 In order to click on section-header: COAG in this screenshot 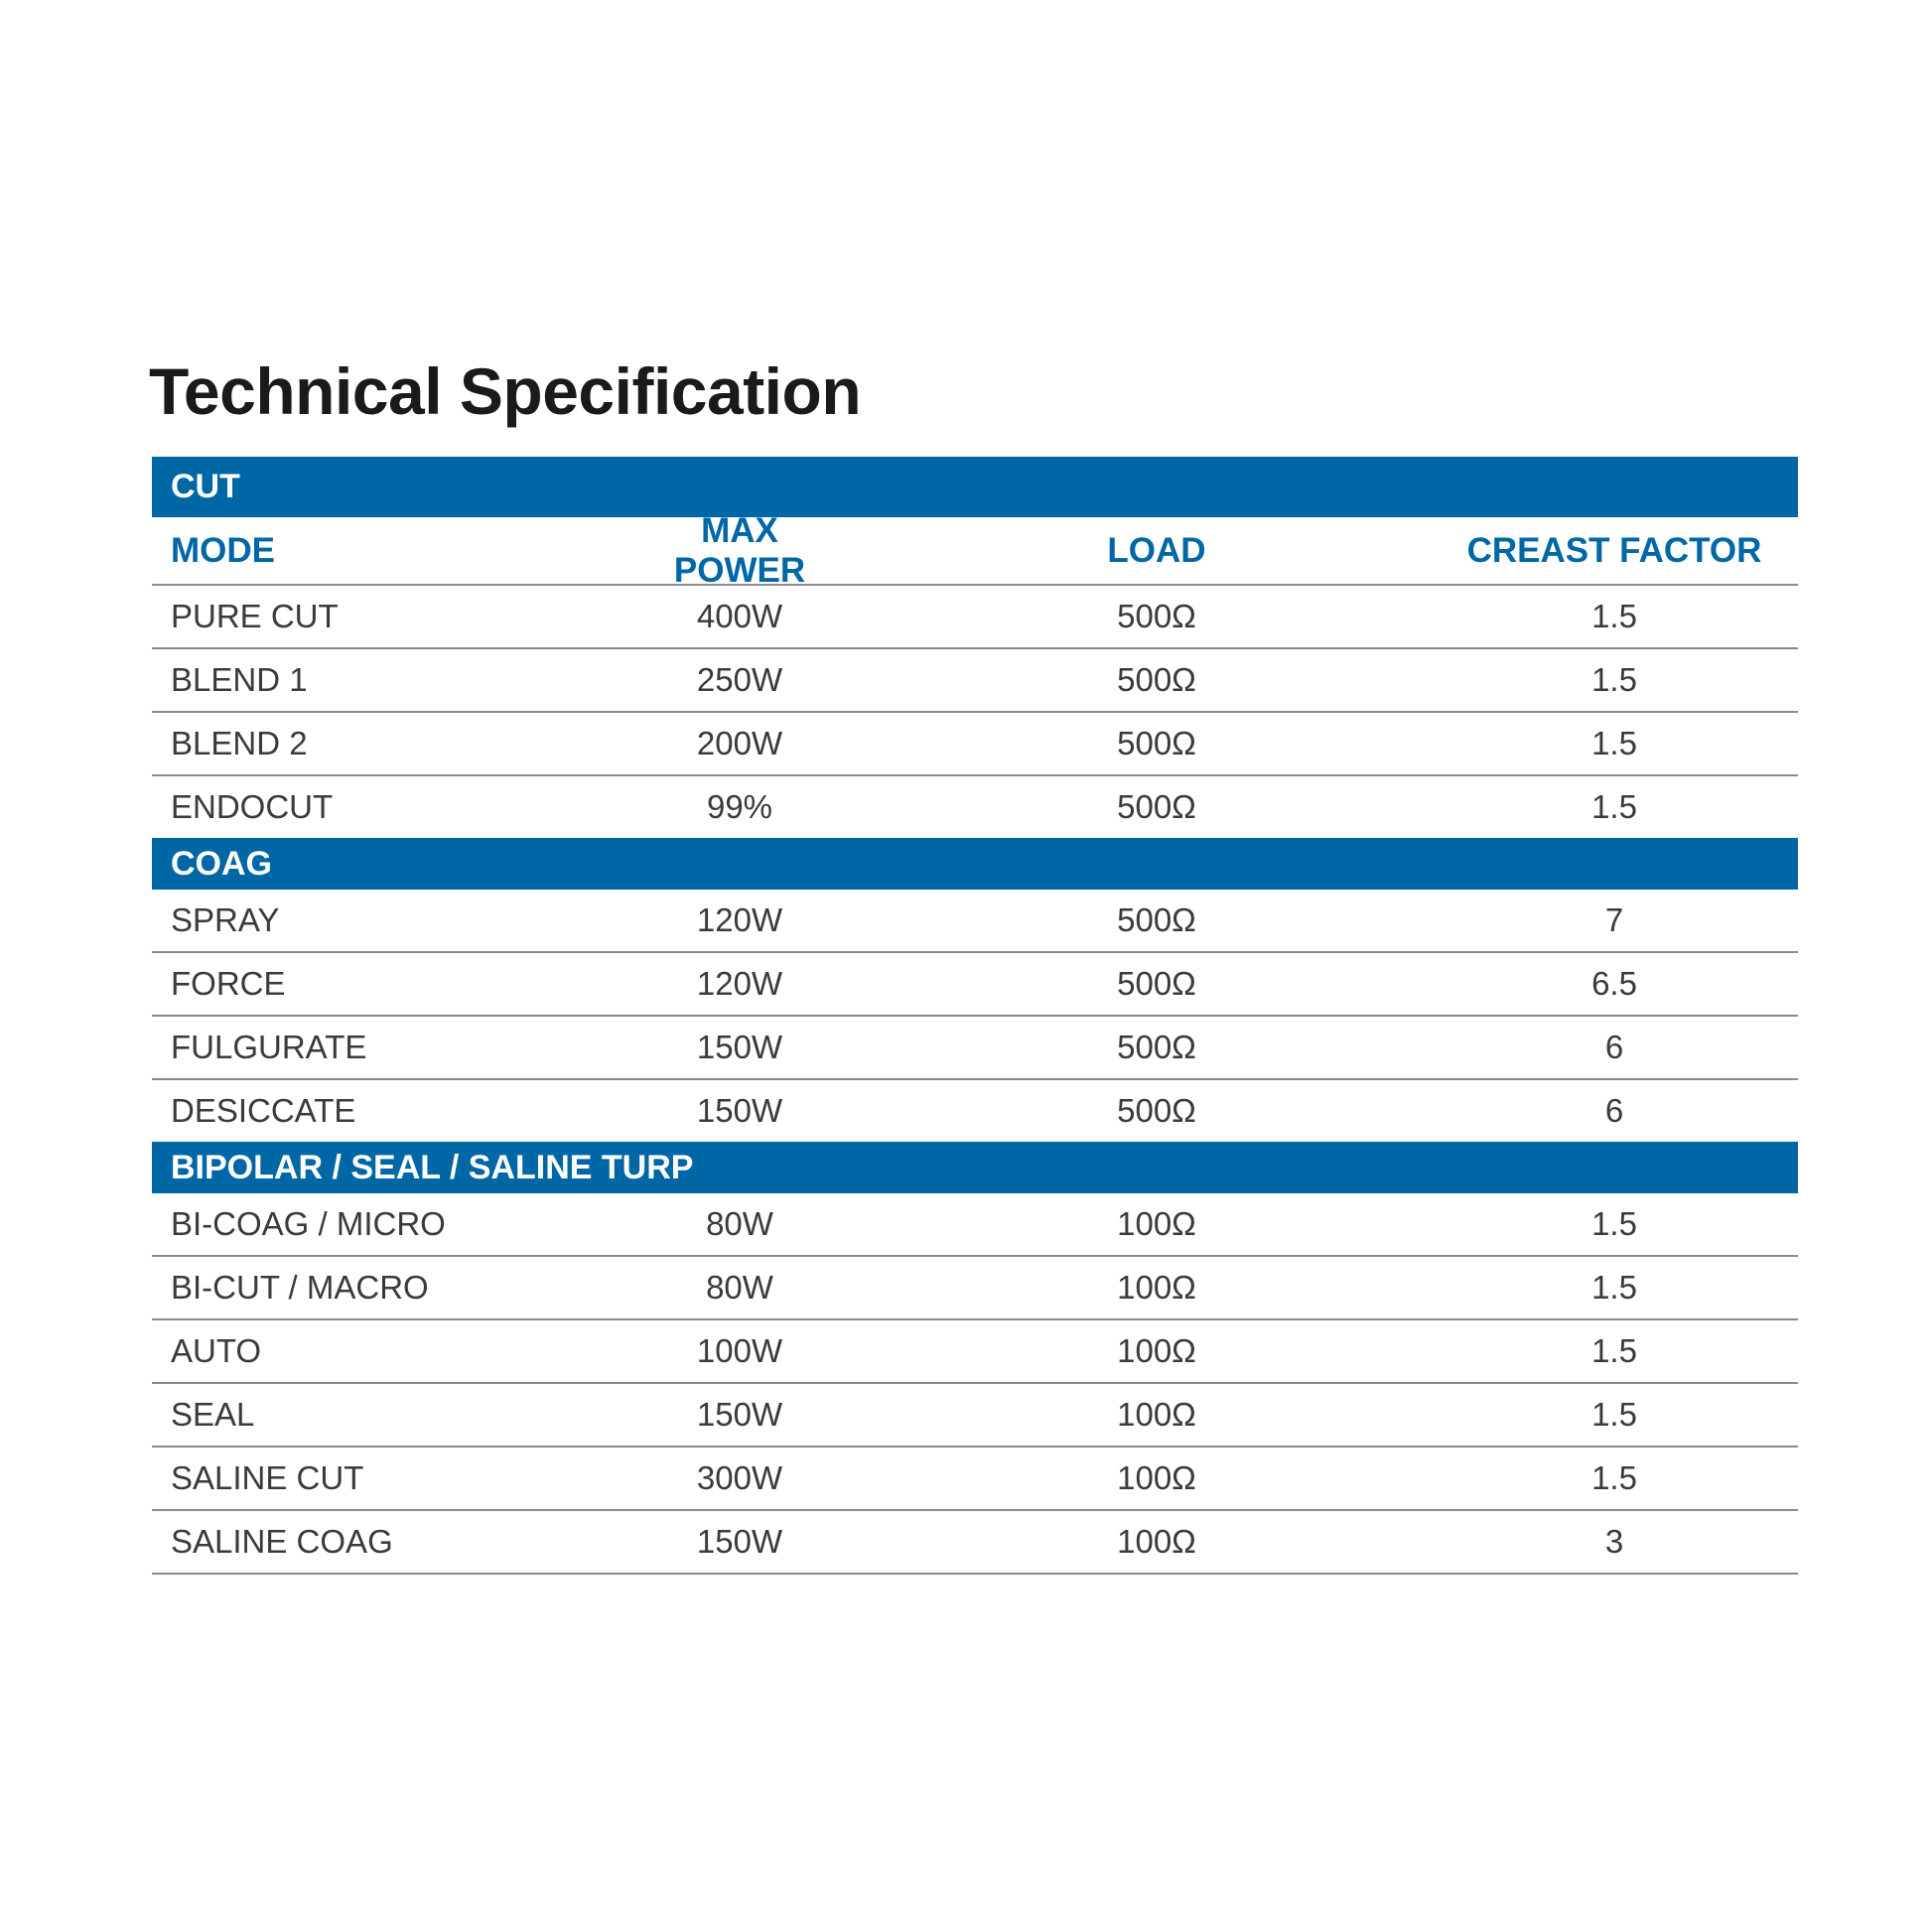, I will do `click(975, 864)`.